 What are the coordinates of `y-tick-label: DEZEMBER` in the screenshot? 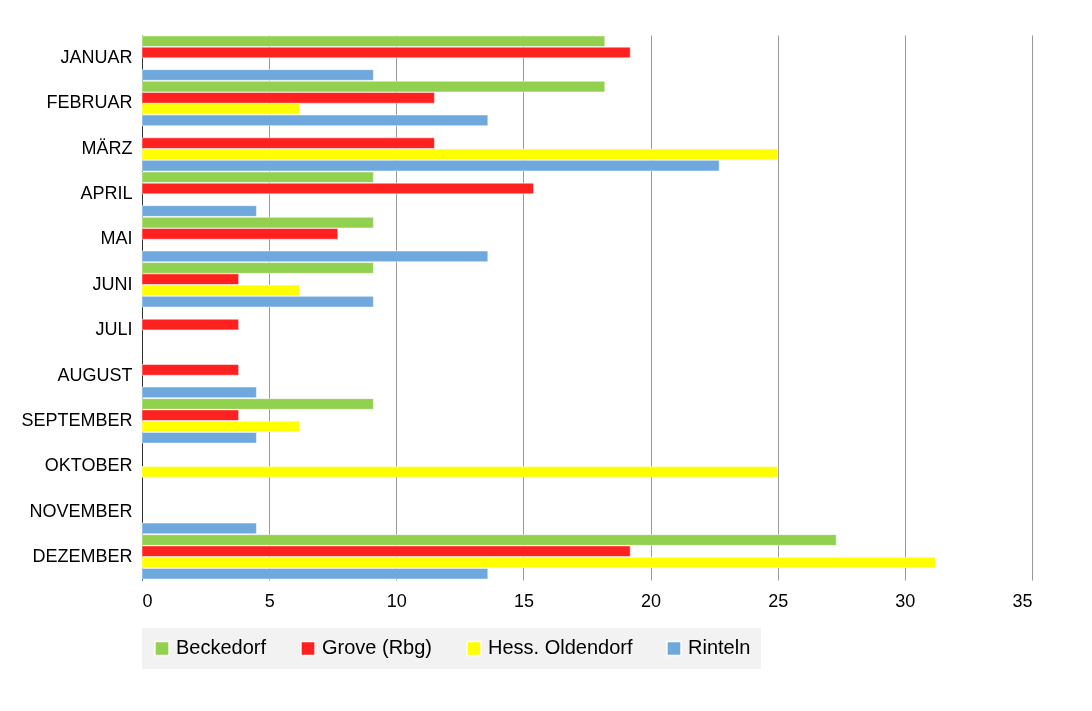 It's located at (82, 555).